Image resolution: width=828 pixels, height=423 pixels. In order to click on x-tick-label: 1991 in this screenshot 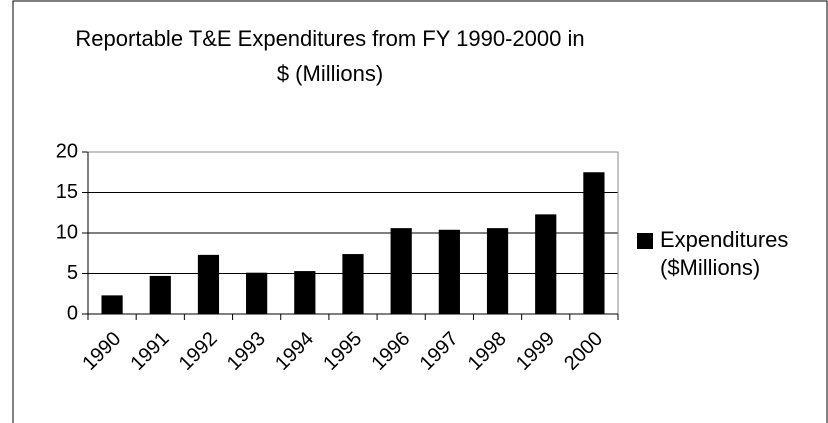, I will do `click(150, 351)`.